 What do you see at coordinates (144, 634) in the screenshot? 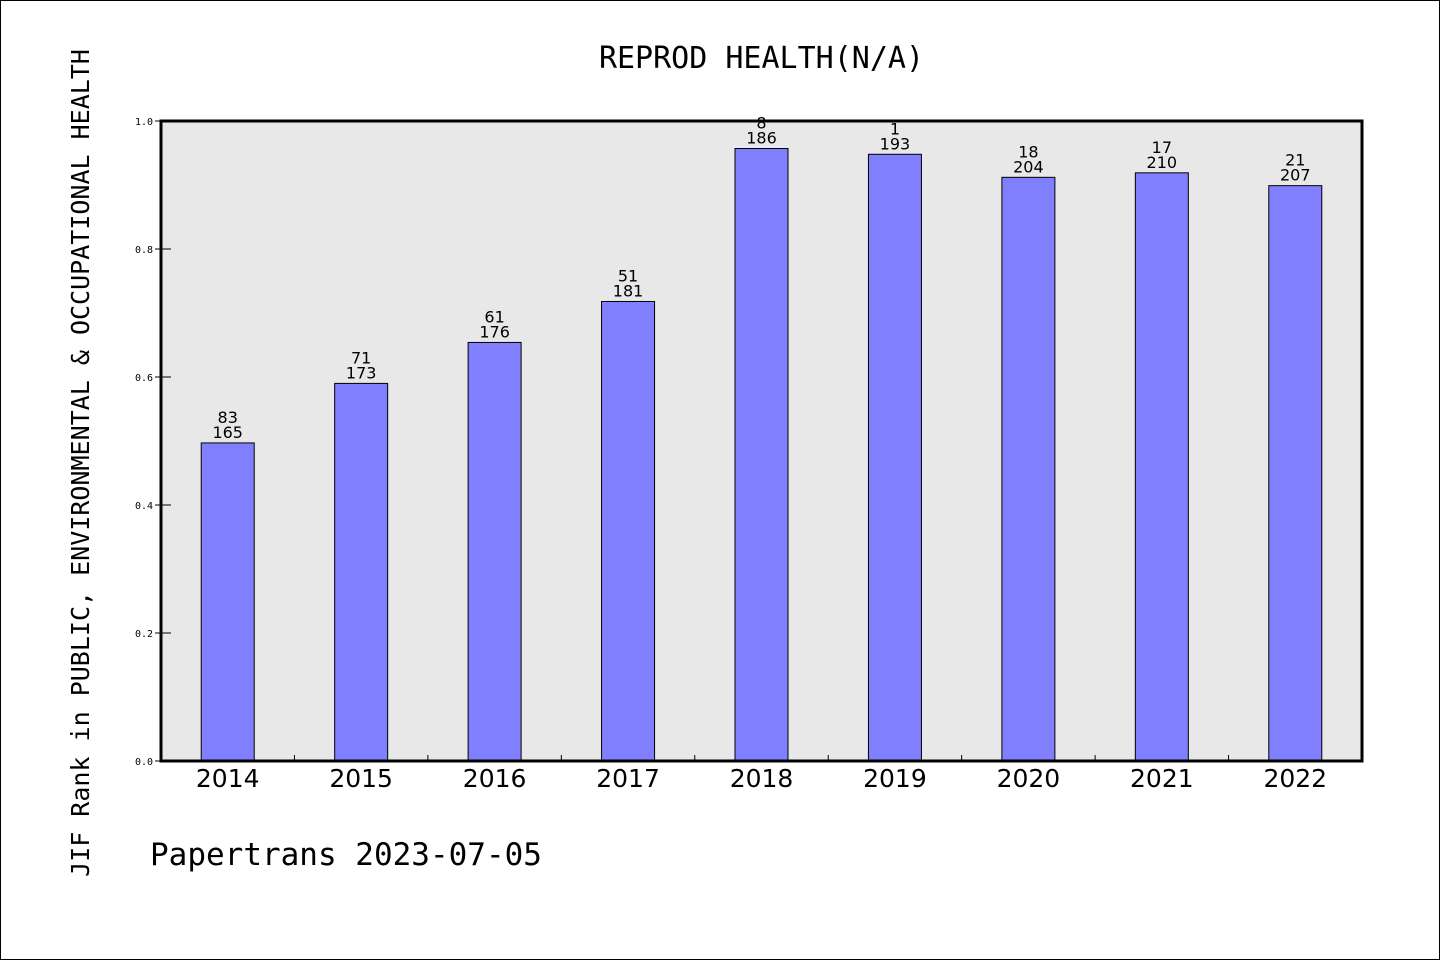
I see `y-tick-label-0.2: 0.2` at bounding box center [144, 634].